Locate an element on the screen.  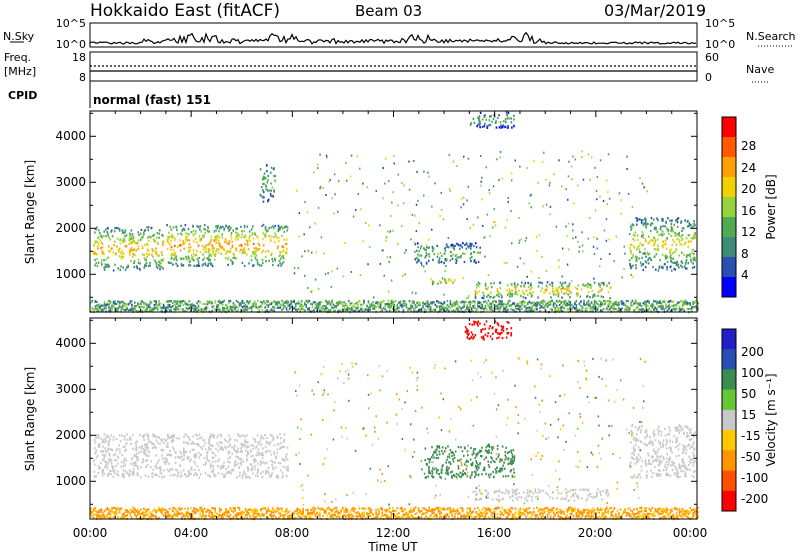
power-ylabel: Slant Range [km] is located at coordinates (30, 212).